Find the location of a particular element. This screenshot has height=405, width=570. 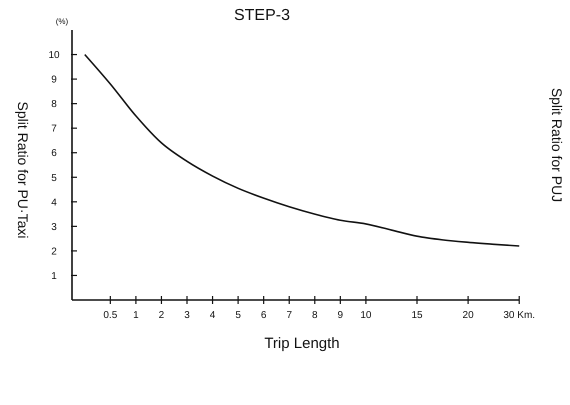

x-tick-label: 9 is located at coordinates (341, 315).